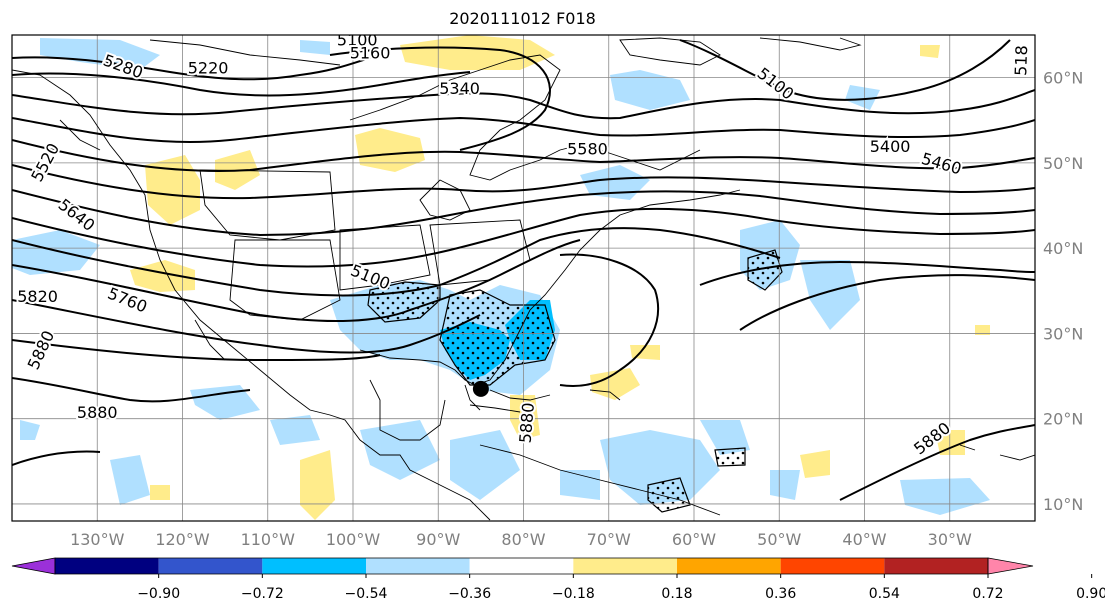 The height and width of the screenshot is (613, 1105). I want to click on latitude-label: 30°N, so click(1063, 333).